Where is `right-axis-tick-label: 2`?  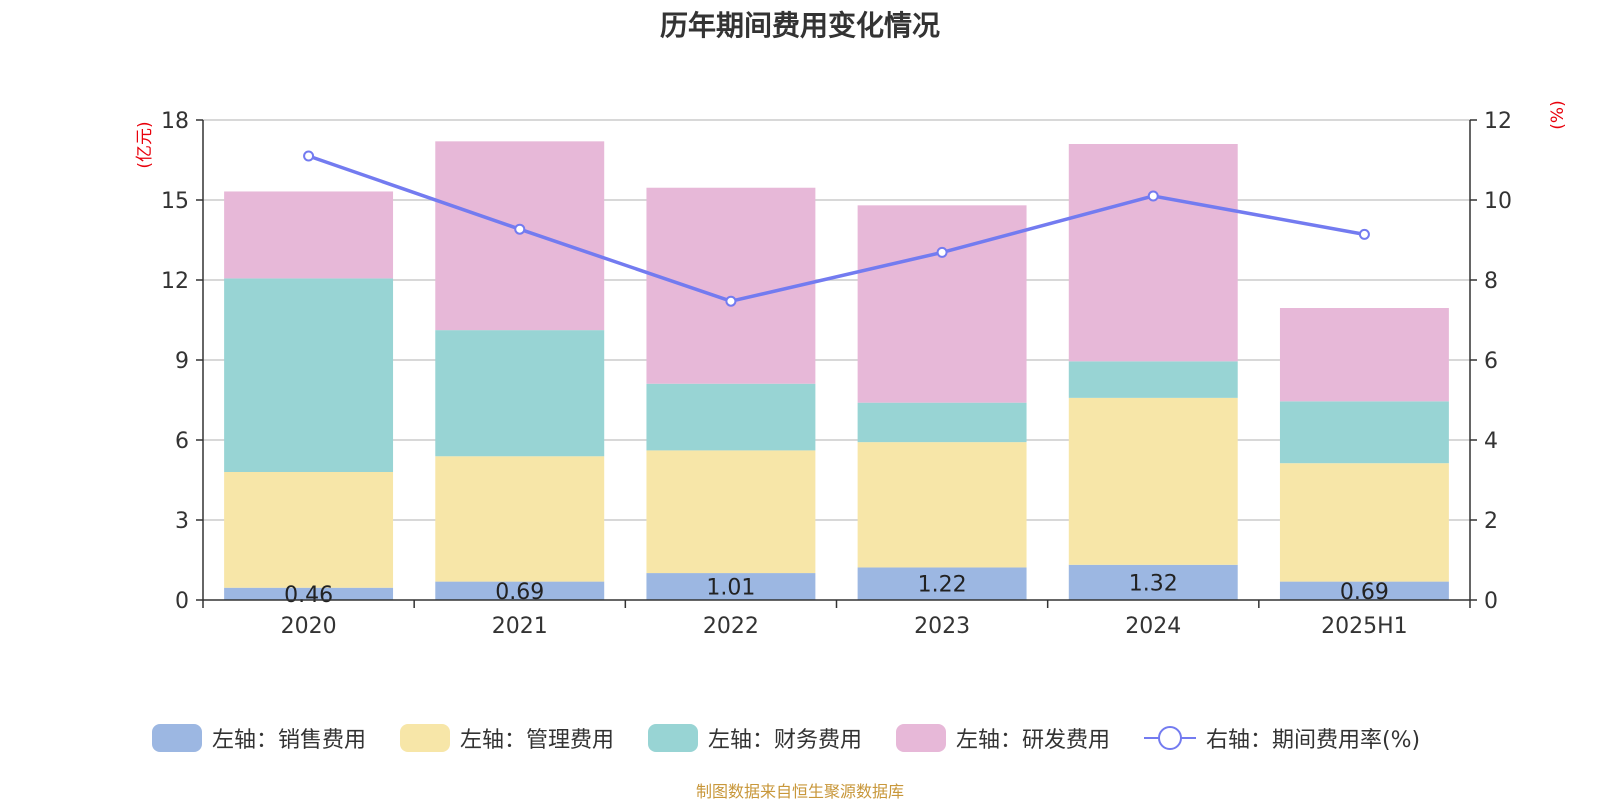
right-axis-tick-label: 2 is located at coordinates (1491, 521).